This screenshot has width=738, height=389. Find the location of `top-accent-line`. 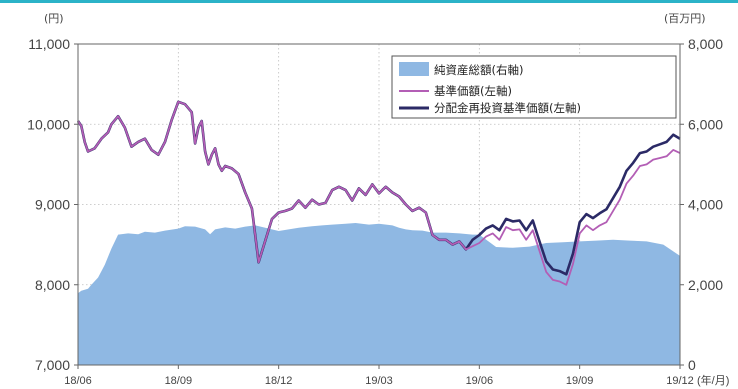

top-accent-line is located at coordinates (369, 1).